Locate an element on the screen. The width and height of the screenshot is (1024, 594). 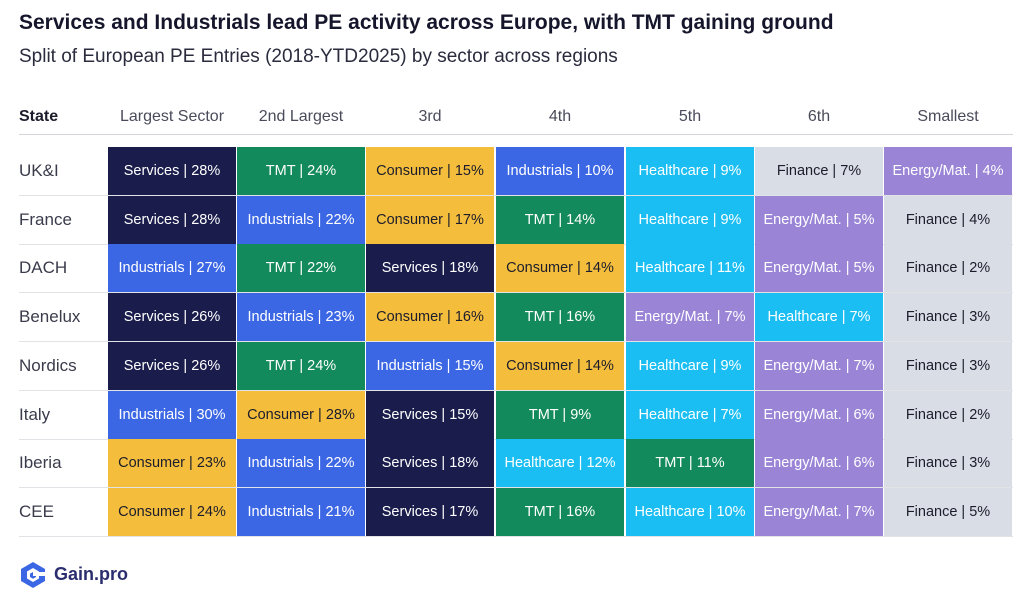
sector-cell: Consumer | 16% is located at coordinates (430, 317).